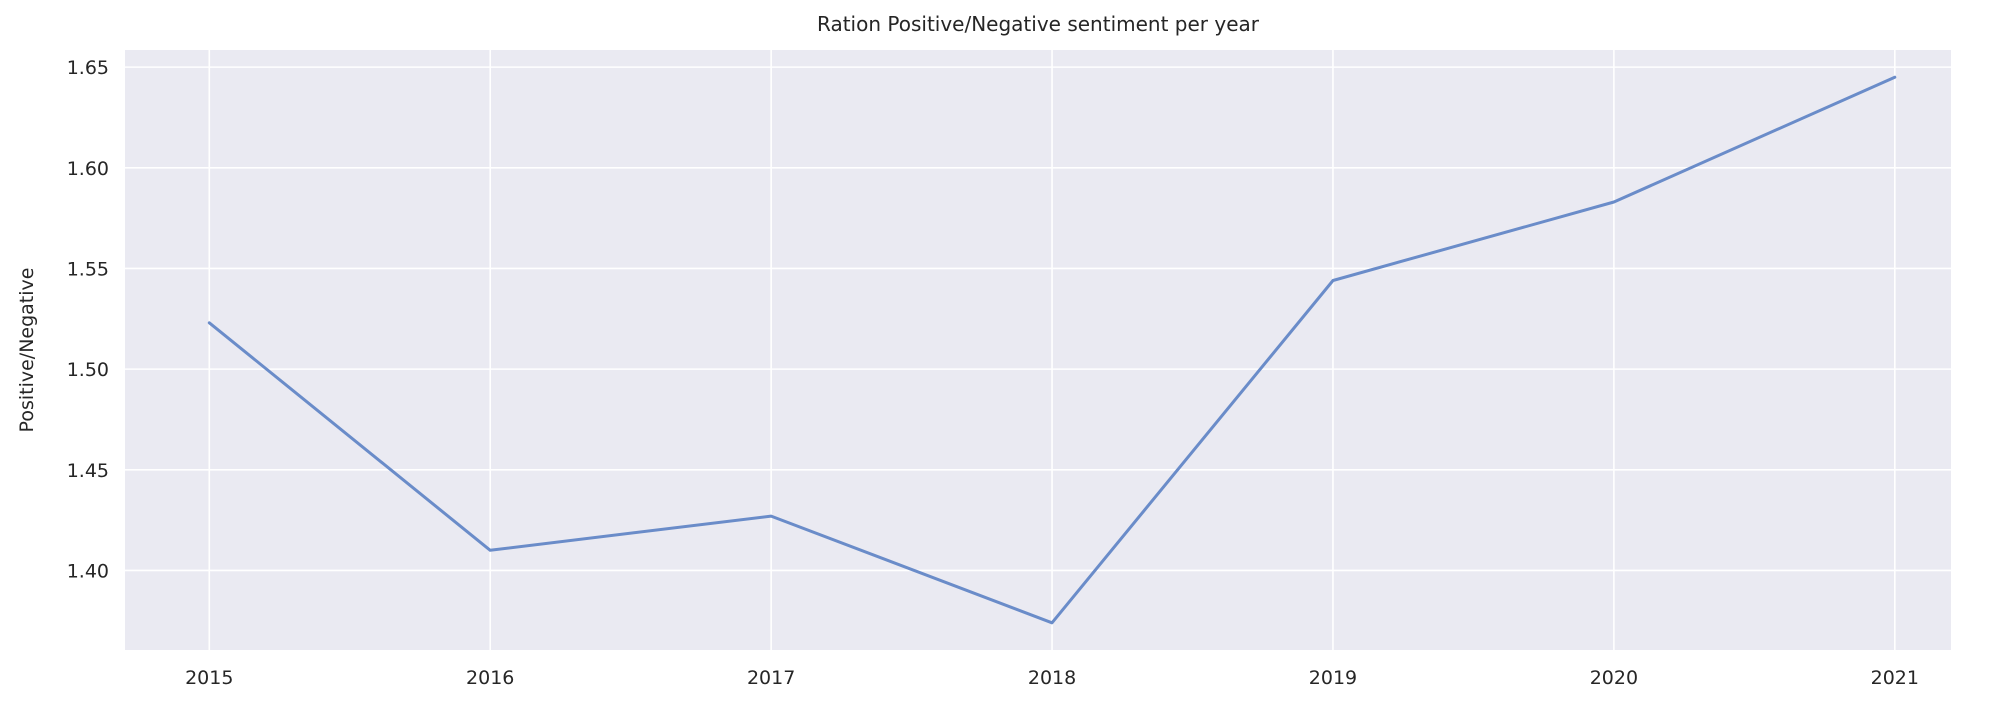  I want to click on x-tick-labels: 2015 2016 2017 2018 2019 2020 2021, so click(1052, 678).